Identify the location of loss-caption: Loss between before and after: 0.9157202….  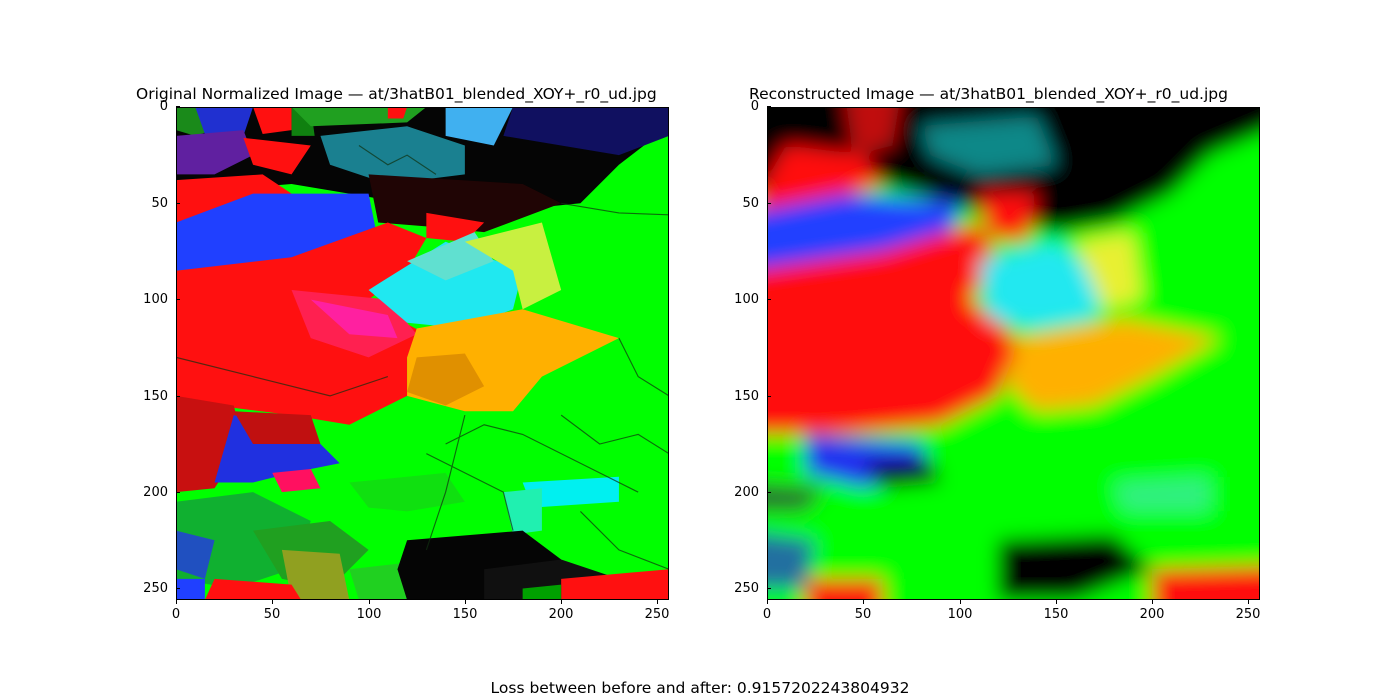
(700, 688).